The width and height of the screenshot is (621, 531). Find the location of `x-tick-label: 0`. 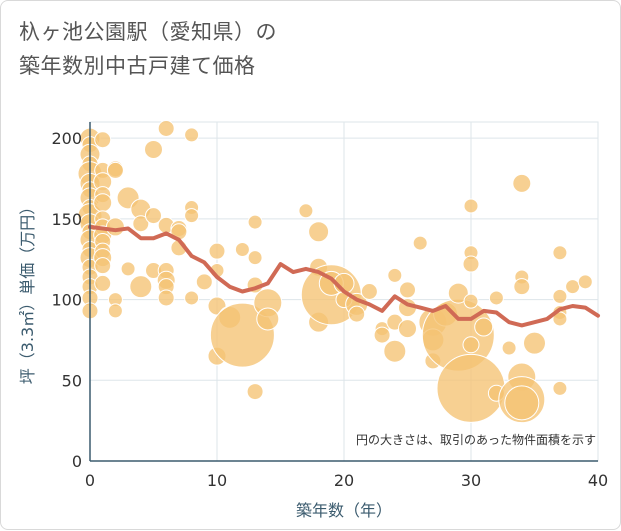

x-tick-label: 0 is located at coordinates (90, 480).